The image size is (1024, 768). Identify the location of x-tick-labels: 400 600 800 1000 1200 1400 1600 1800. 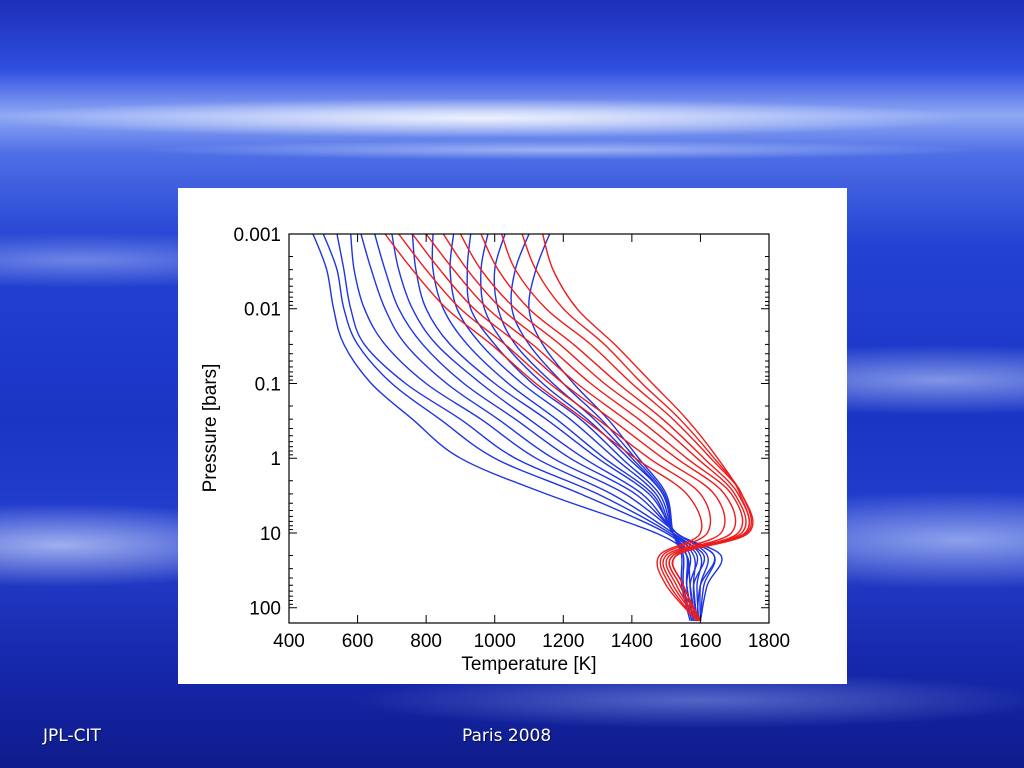
(531, 641).